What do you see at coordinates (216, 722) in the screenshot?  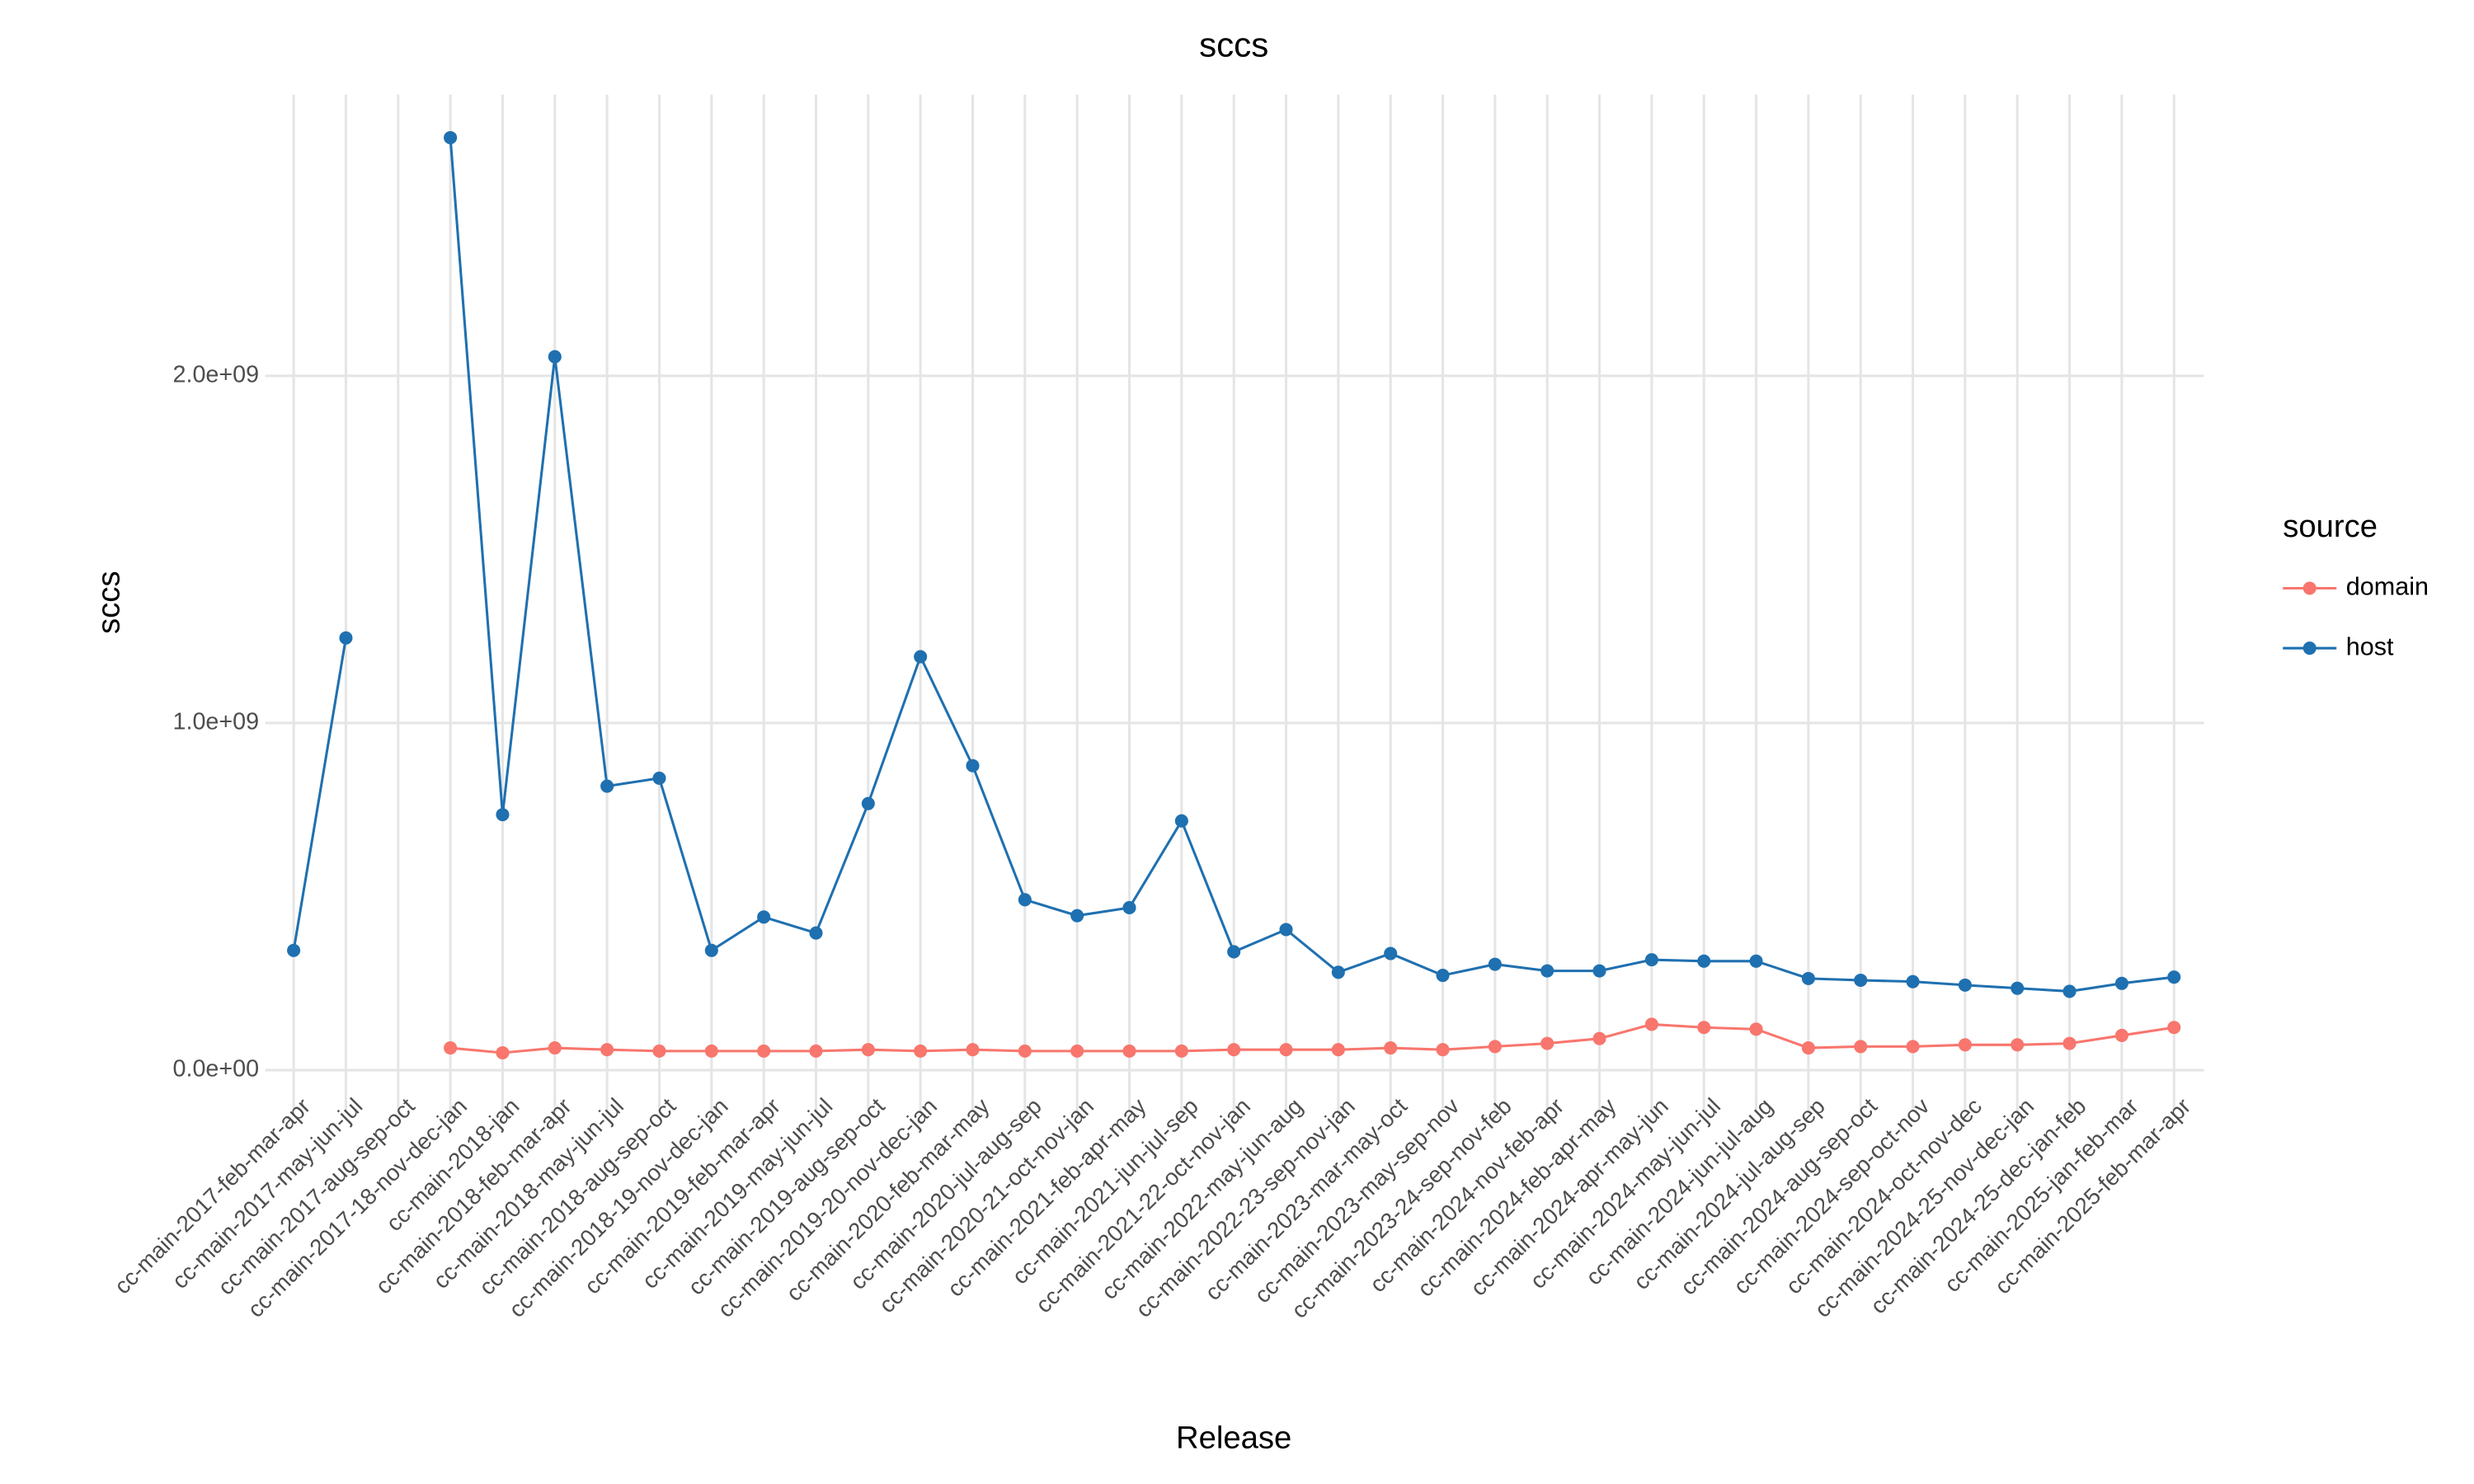 I see `y-tick-label: 1.0e+09` at bounding box center [216, 722].